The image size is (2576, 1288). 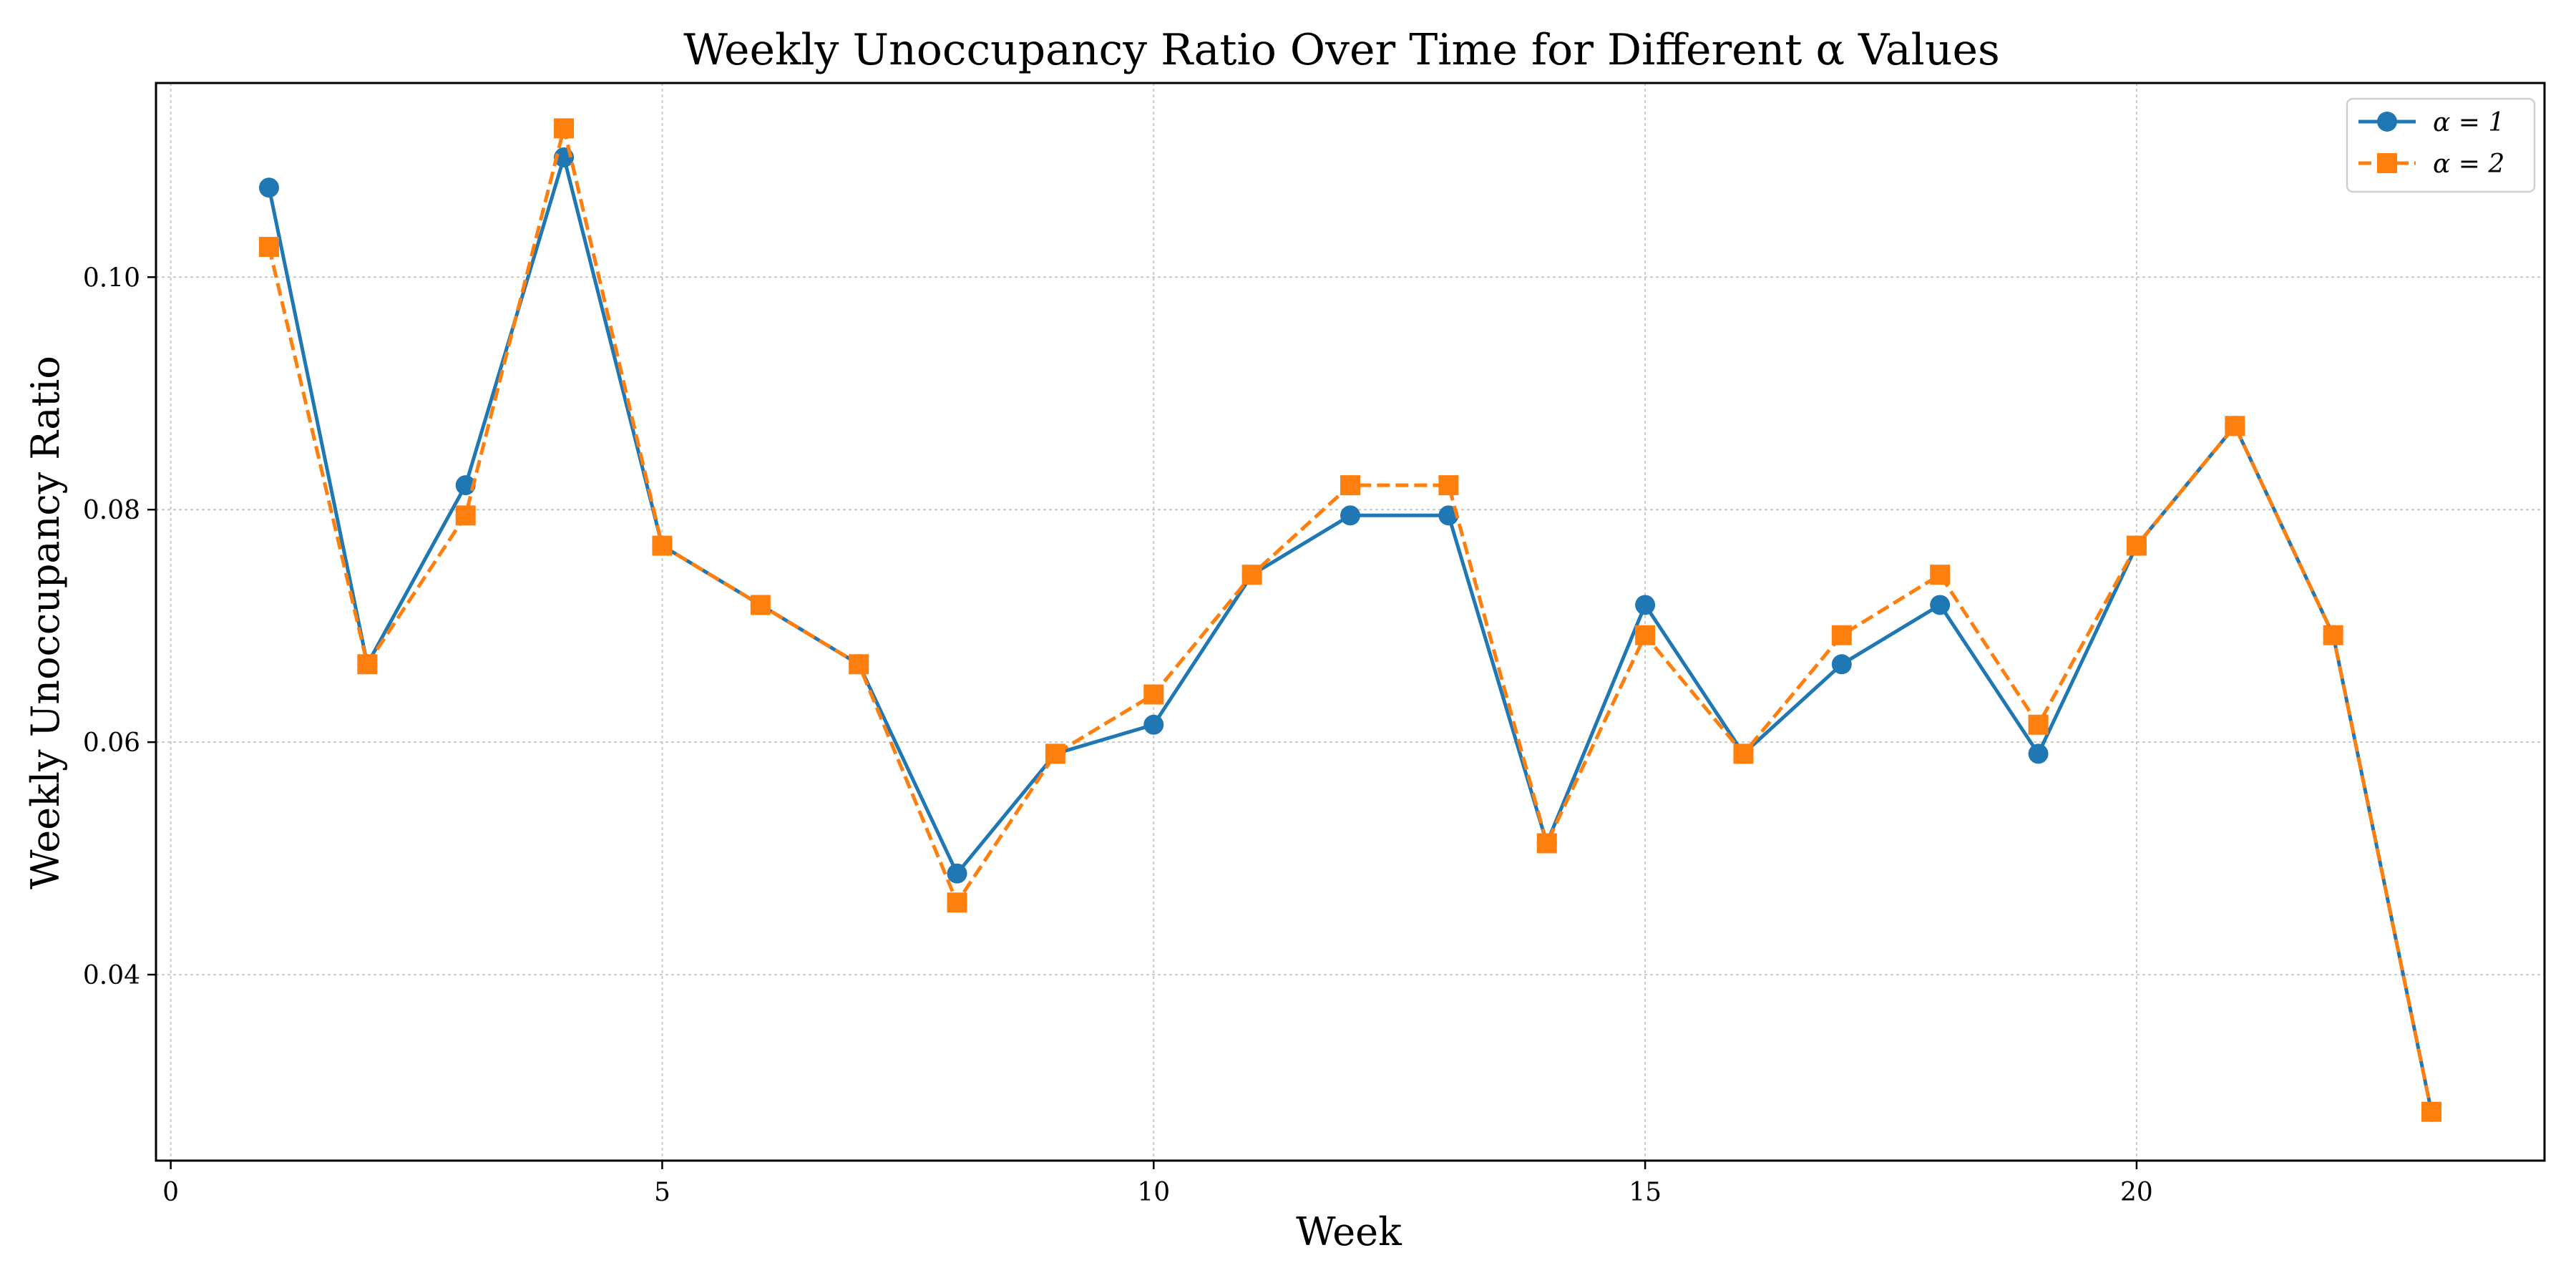 I want to click on y-tick-label: 0.10, so click(x=111, y=278).